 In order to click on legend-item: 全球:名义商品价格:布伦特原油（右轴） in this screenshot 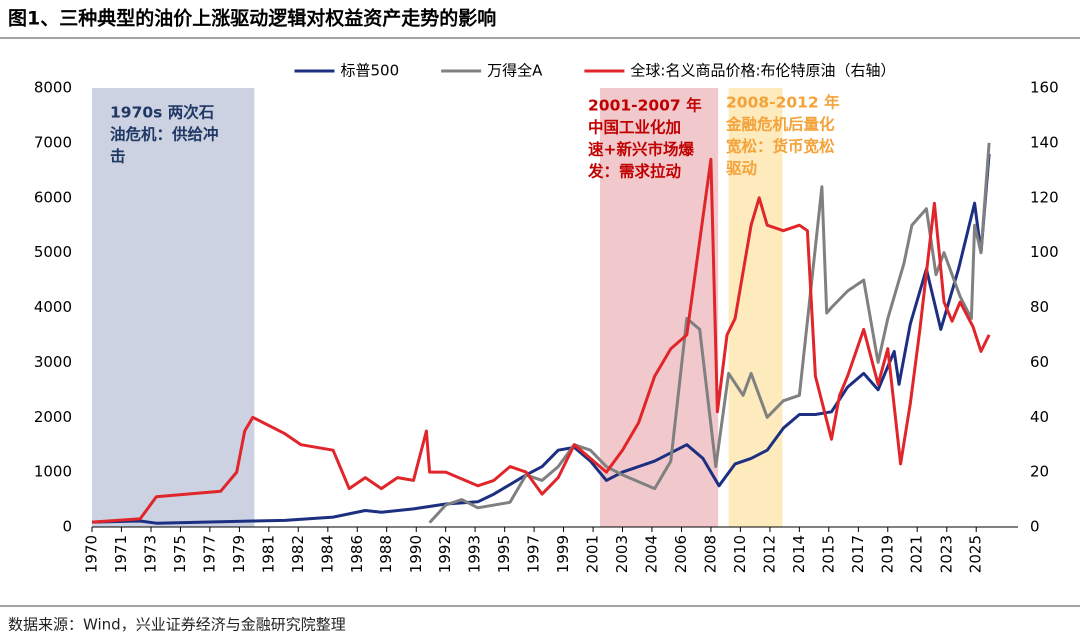, I will do `click(740, 71)`.